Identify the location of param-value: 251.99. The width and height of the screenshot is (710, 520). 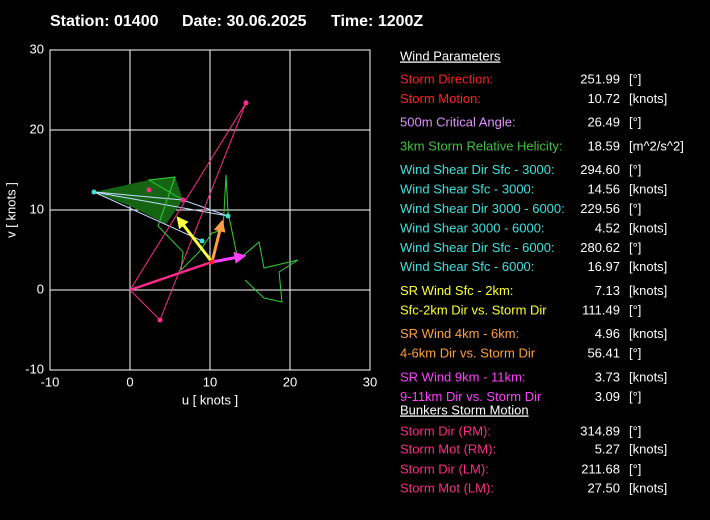
(600, 78).